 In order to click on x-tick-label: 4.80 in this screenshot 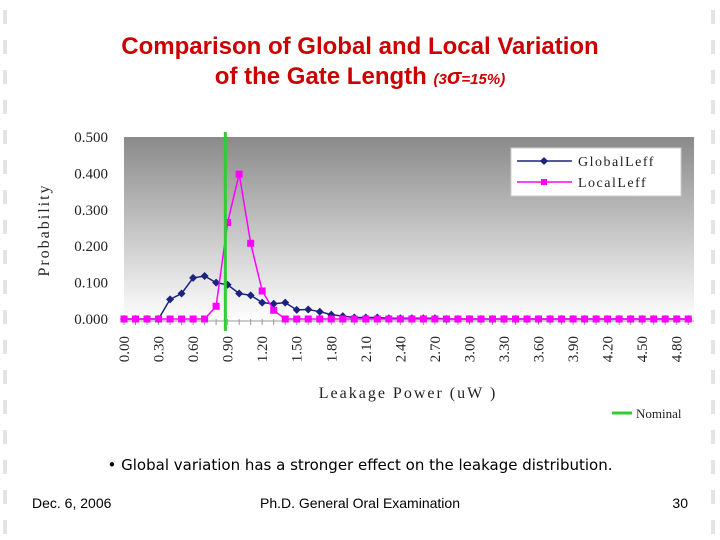, I will do `click(678, 349)`.